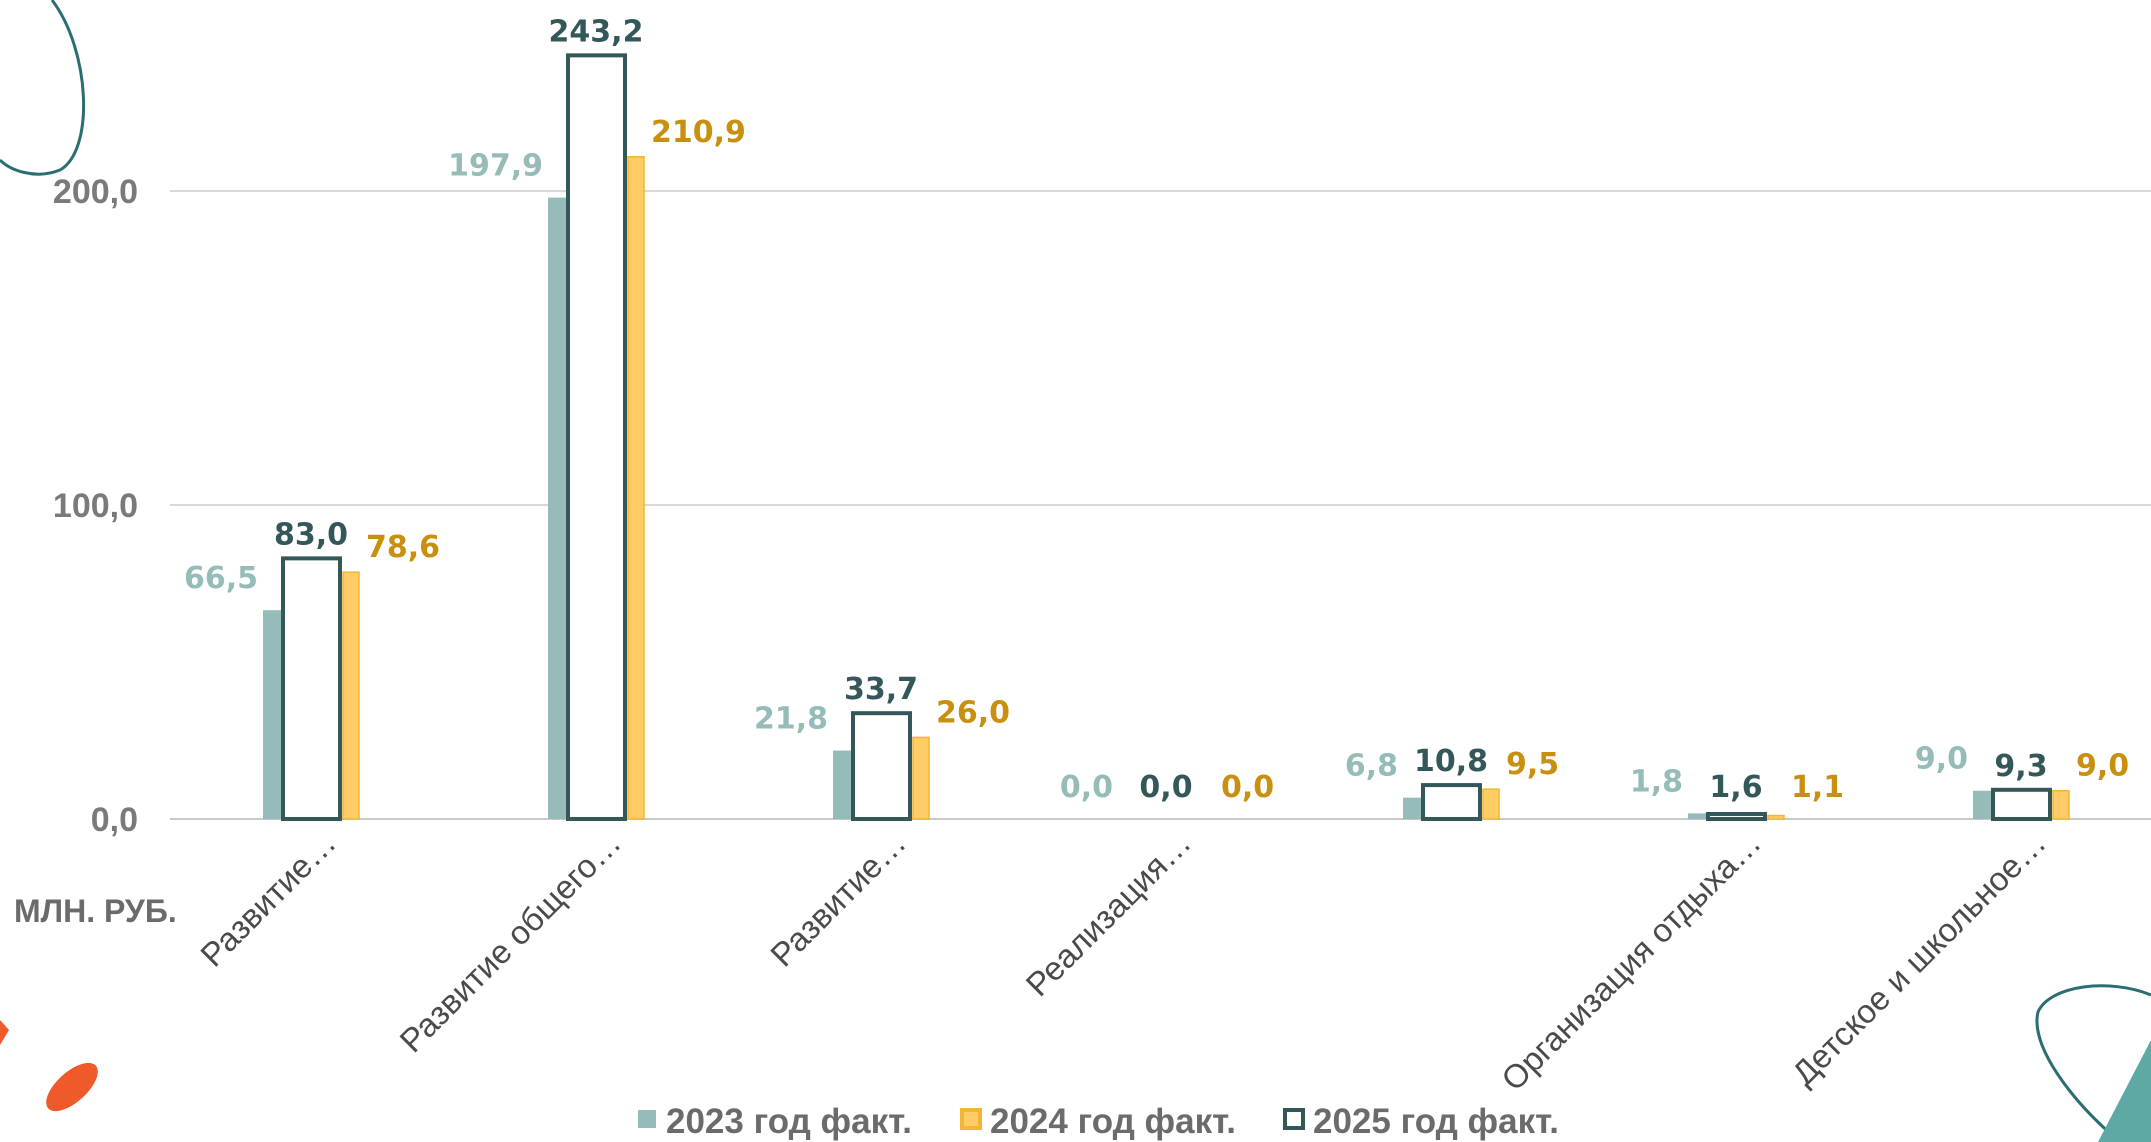 Image resolution: width=2151 pixels, height=1142 pixels. Describe the element at coordinates (72, 1087) in the screenshot. I see `decor-orange-blob` at that location.